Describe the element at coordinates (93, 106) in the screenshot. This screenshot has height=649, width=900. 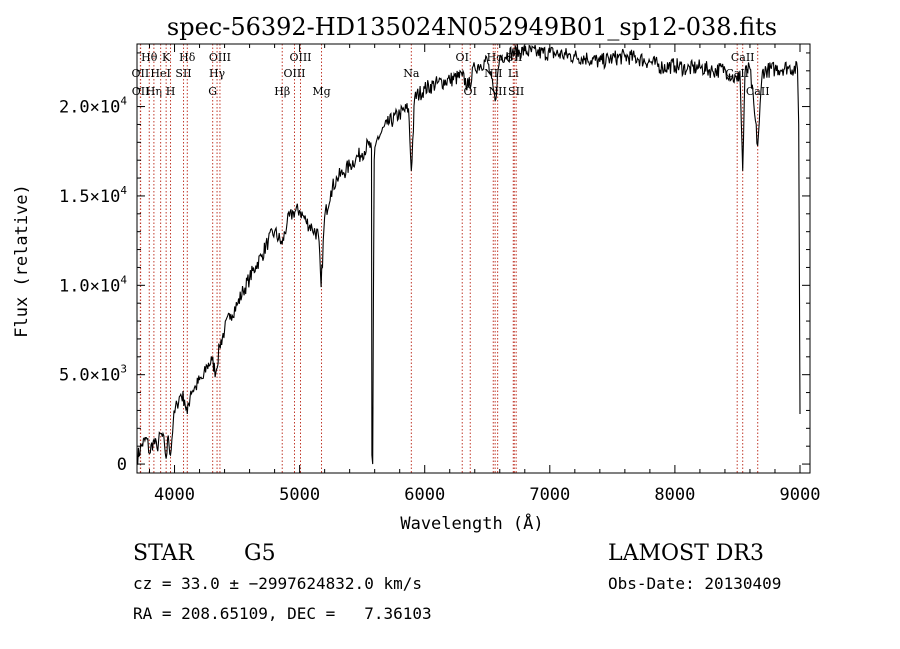
I see `y-tick-label: 2.0×10⁴` at that location.